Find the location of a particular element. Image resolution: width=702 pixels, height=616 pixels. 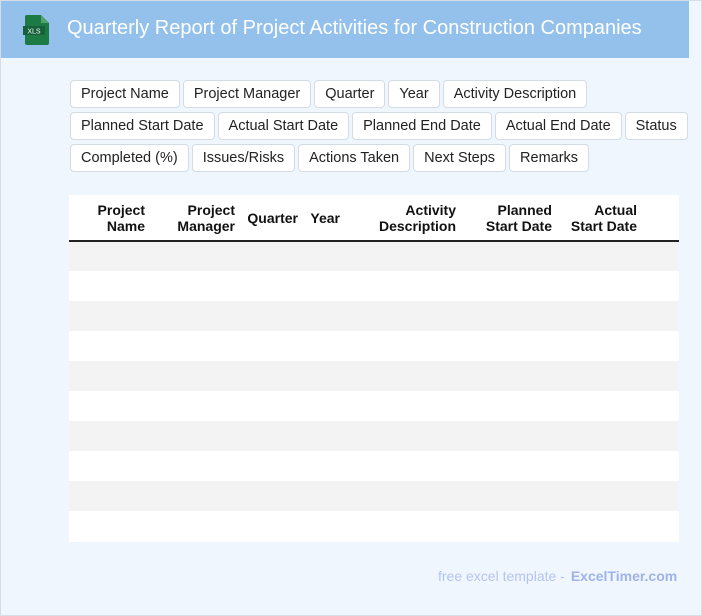

field-chip: Planned Start Date is located at coordinates (142, 126).